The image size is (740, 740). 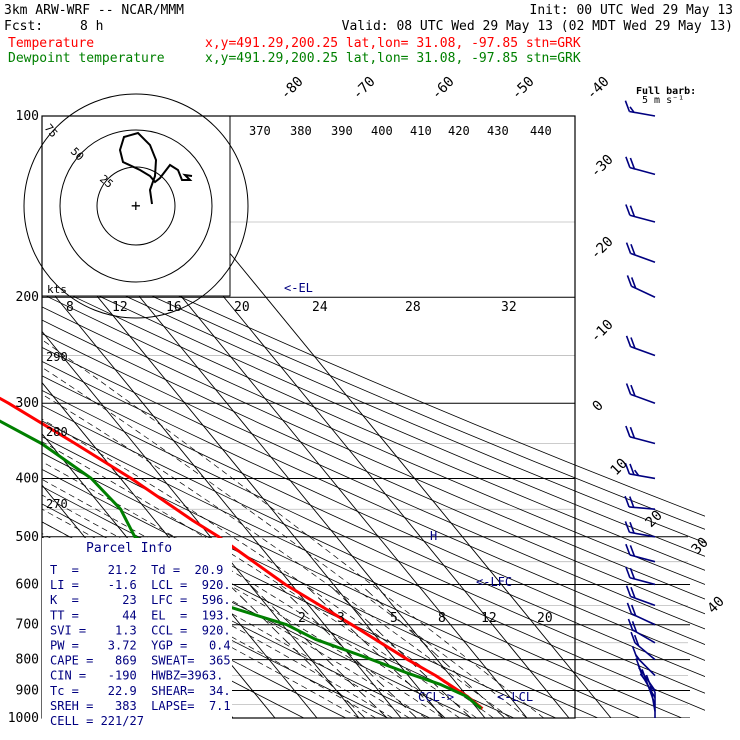 I want to click on barb-key-label: Full barb:, so click(x=666, y=91).